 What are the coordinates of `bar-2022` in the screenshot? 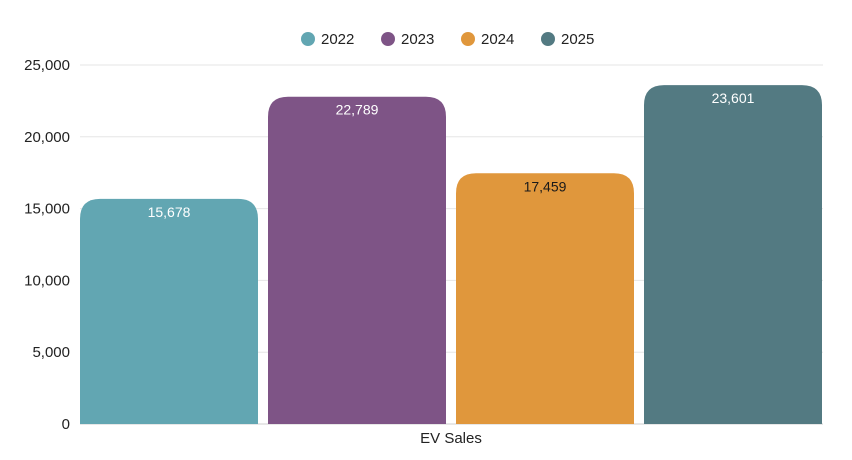 It's located at (169, 311).